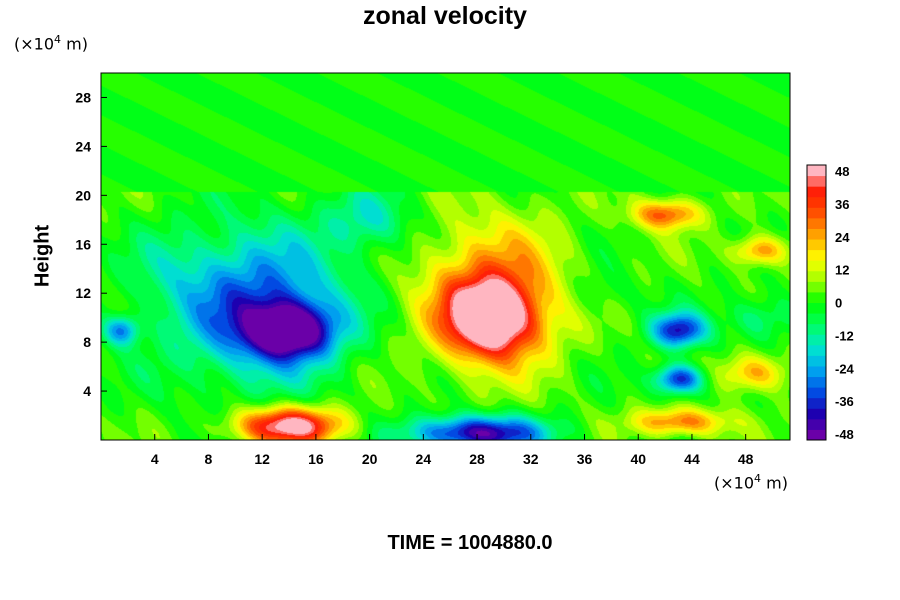 This screenshot has height=600, width=900. Describe the element at coordinates (838, 303) in the screenshot. I see `colorbar-tick-label: 0` at that location.